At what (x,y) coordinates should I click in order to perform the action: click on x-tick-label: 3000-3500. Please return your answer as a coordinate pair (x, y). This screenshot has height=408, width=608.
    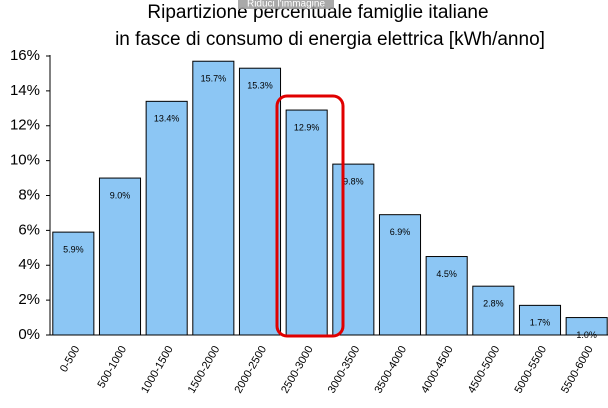
    Looking at the image, I should click on (344, 370).